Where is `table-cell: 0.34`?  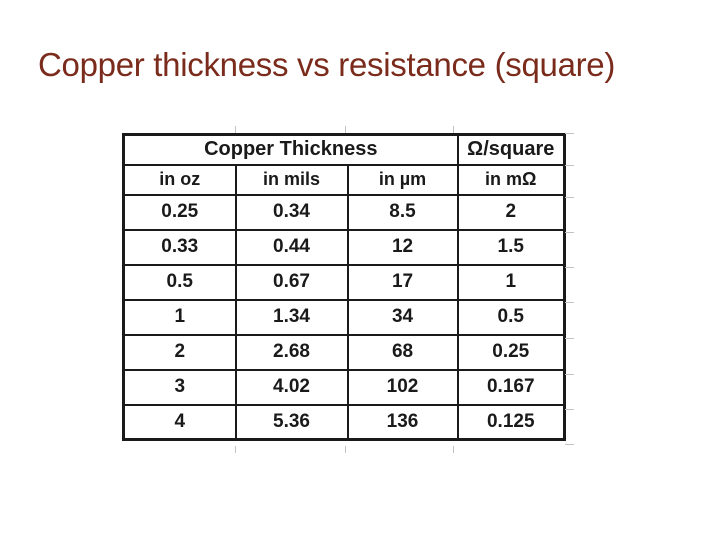 table-cell: 0.34 is located at coordinates (291, 212).